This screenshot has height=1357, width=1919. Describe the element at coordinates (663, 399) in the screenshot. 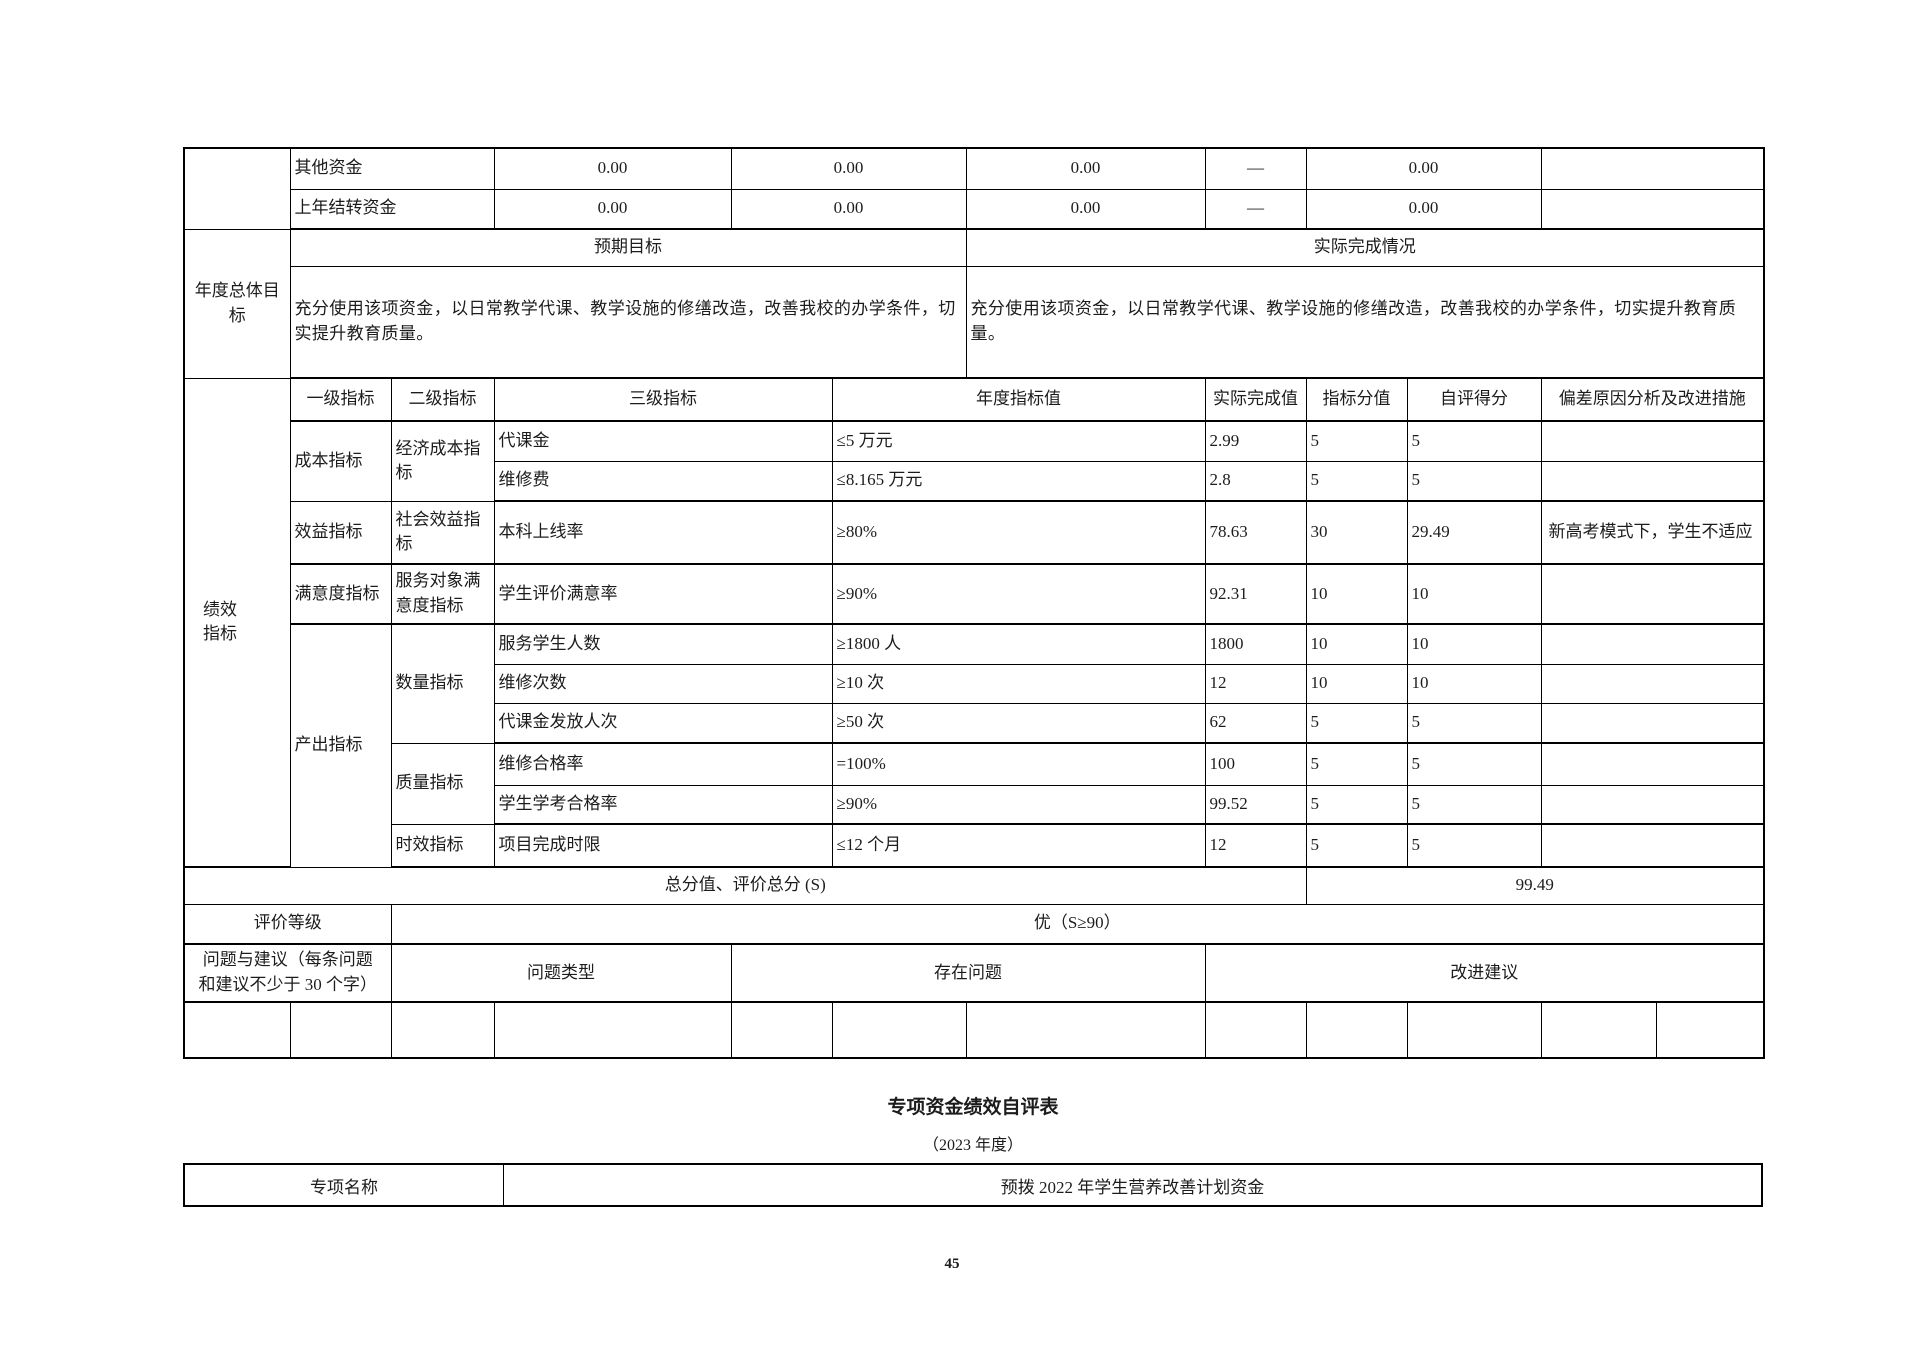

I see `header-level3: 三级指标` at that location.